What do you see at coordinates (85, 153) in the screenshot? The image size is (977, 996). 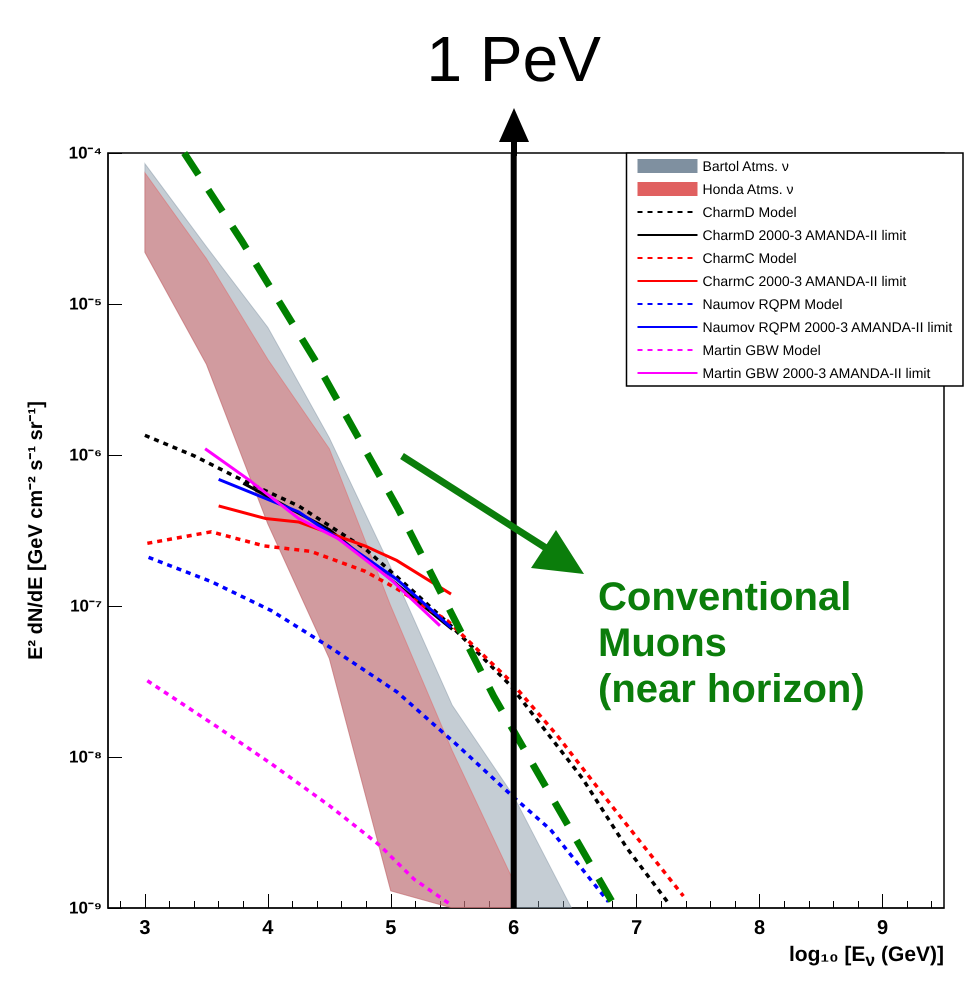 I see `y-tick-label: 10⁻⁴` at bounding box center [85, 153].